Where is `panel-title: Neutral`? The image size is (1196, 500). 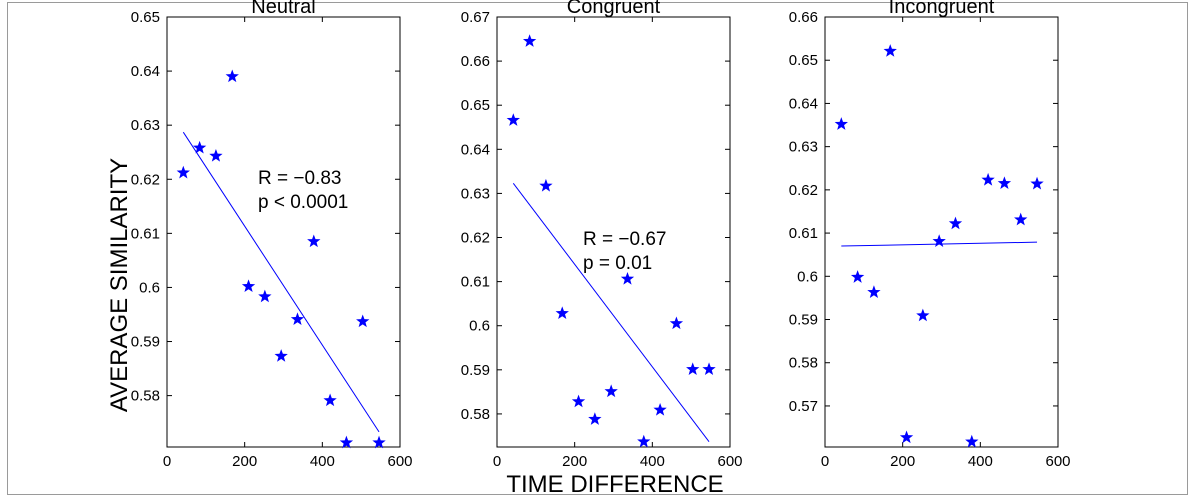
panel-title: Neutral is located at coordinates (283, 9).